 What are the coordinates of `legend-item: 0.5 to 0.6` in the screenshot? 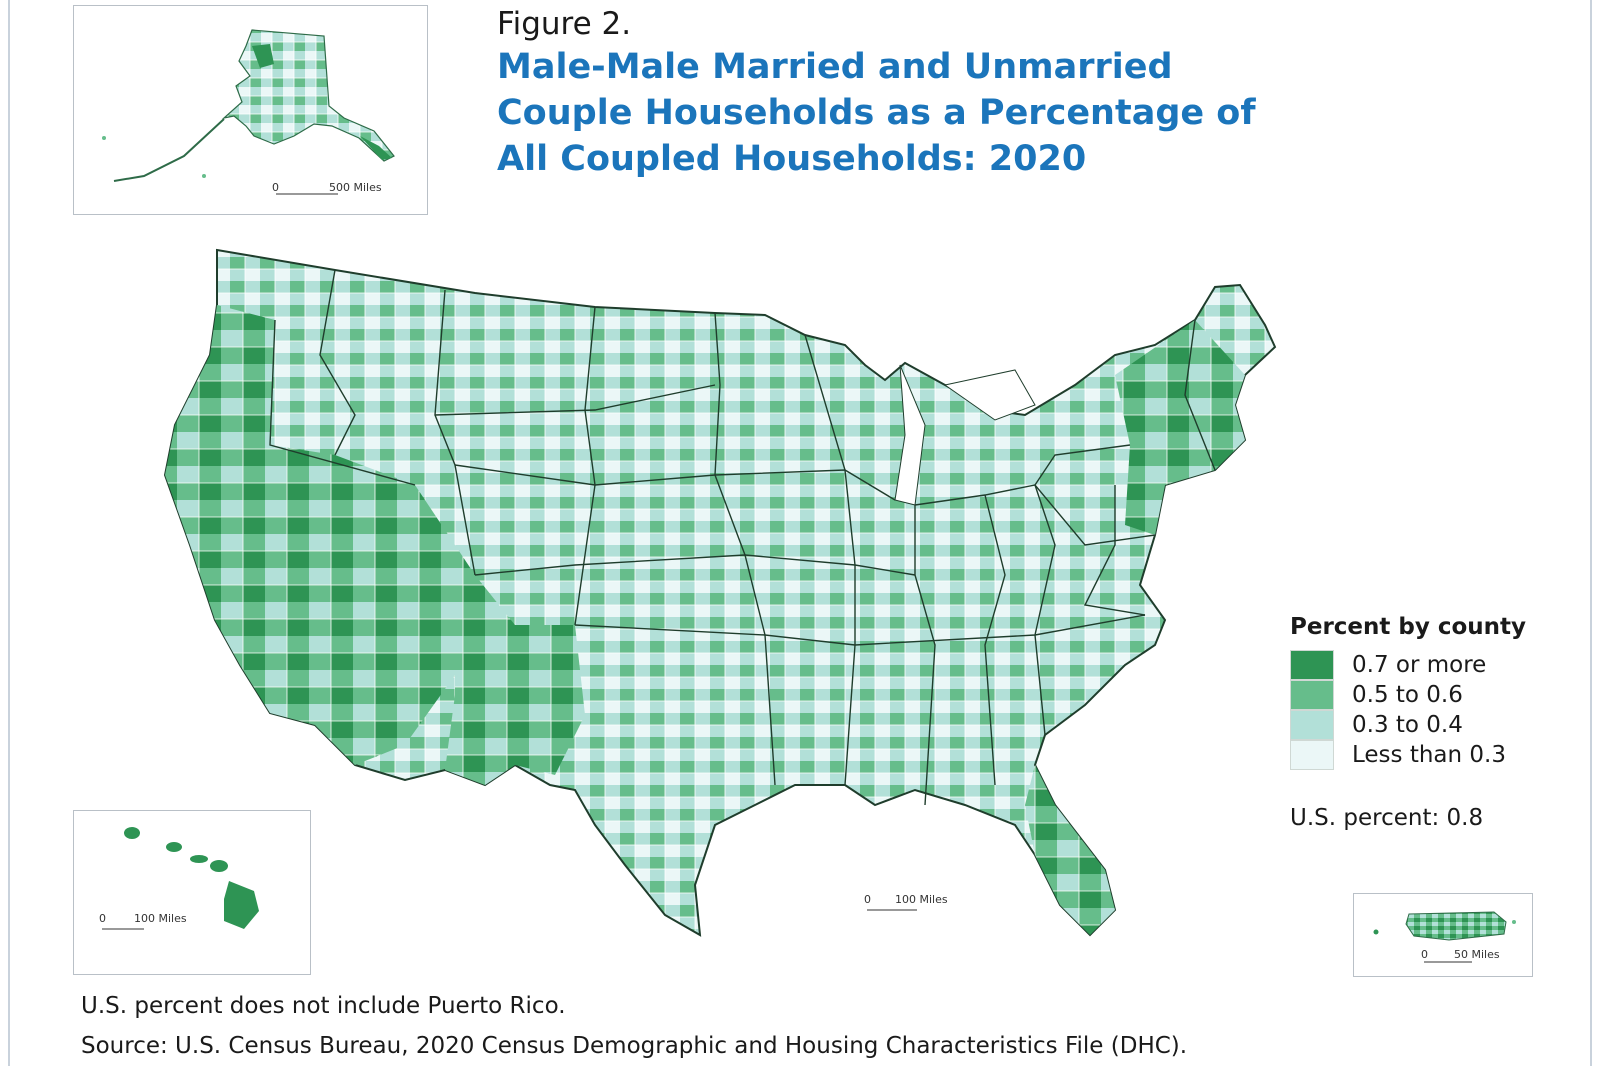 It's located at (1430, 695).